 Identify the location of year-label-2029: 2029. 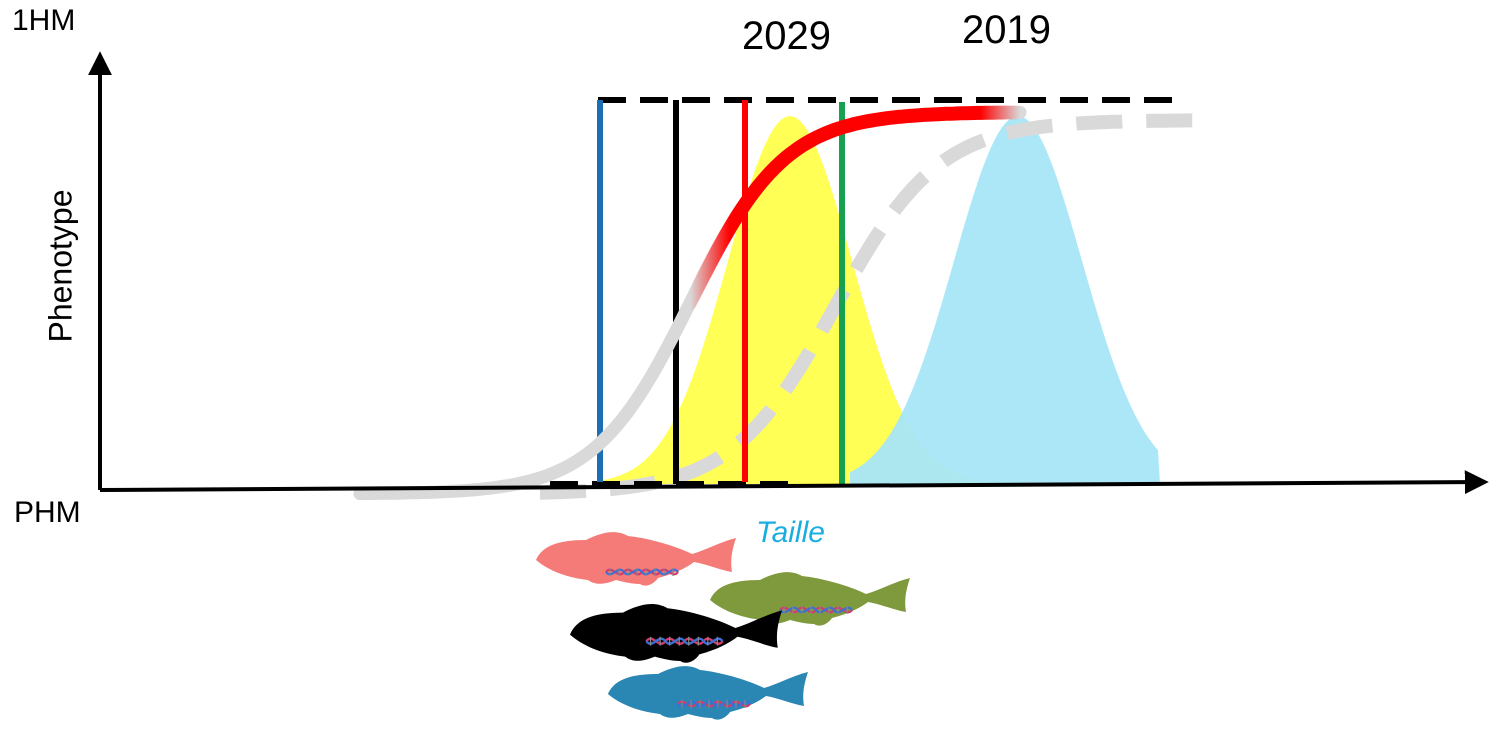
(786, 36).